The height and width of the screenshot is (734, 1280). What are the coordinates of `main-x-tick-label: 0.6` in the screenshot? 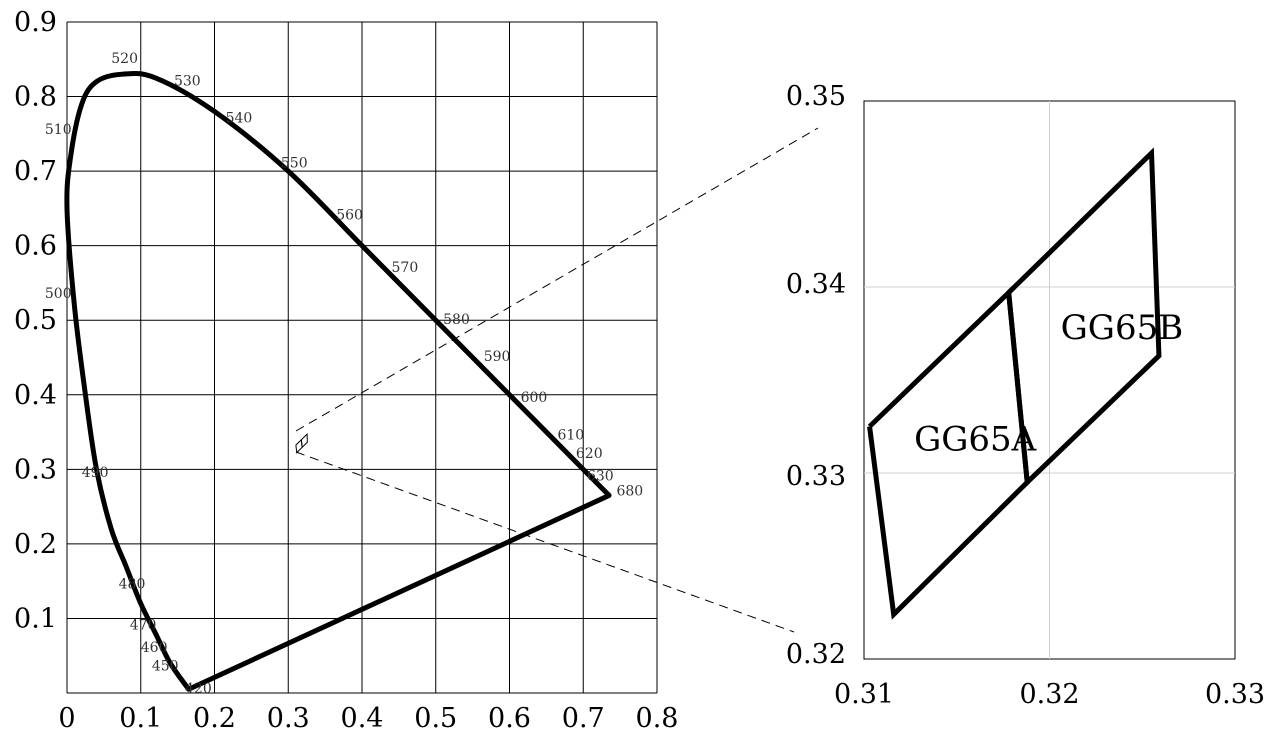 It's located at (509, 718).